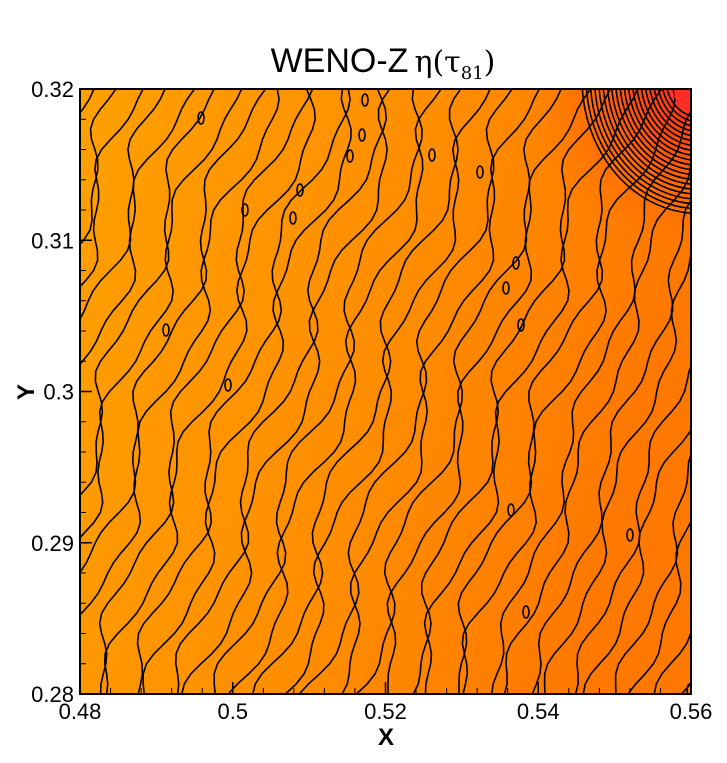 This screenshot has height=763, width=727. I want to click on y-axis-label: Y, so click(26, 392).